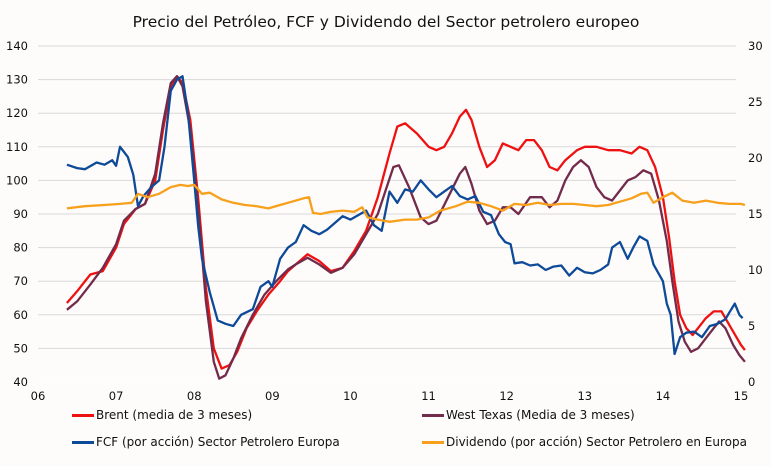 The image size is (771, 466). Describe the element at coordinates (584, 396) in the screenshot. I see `x-tick-label: 13` at that location.